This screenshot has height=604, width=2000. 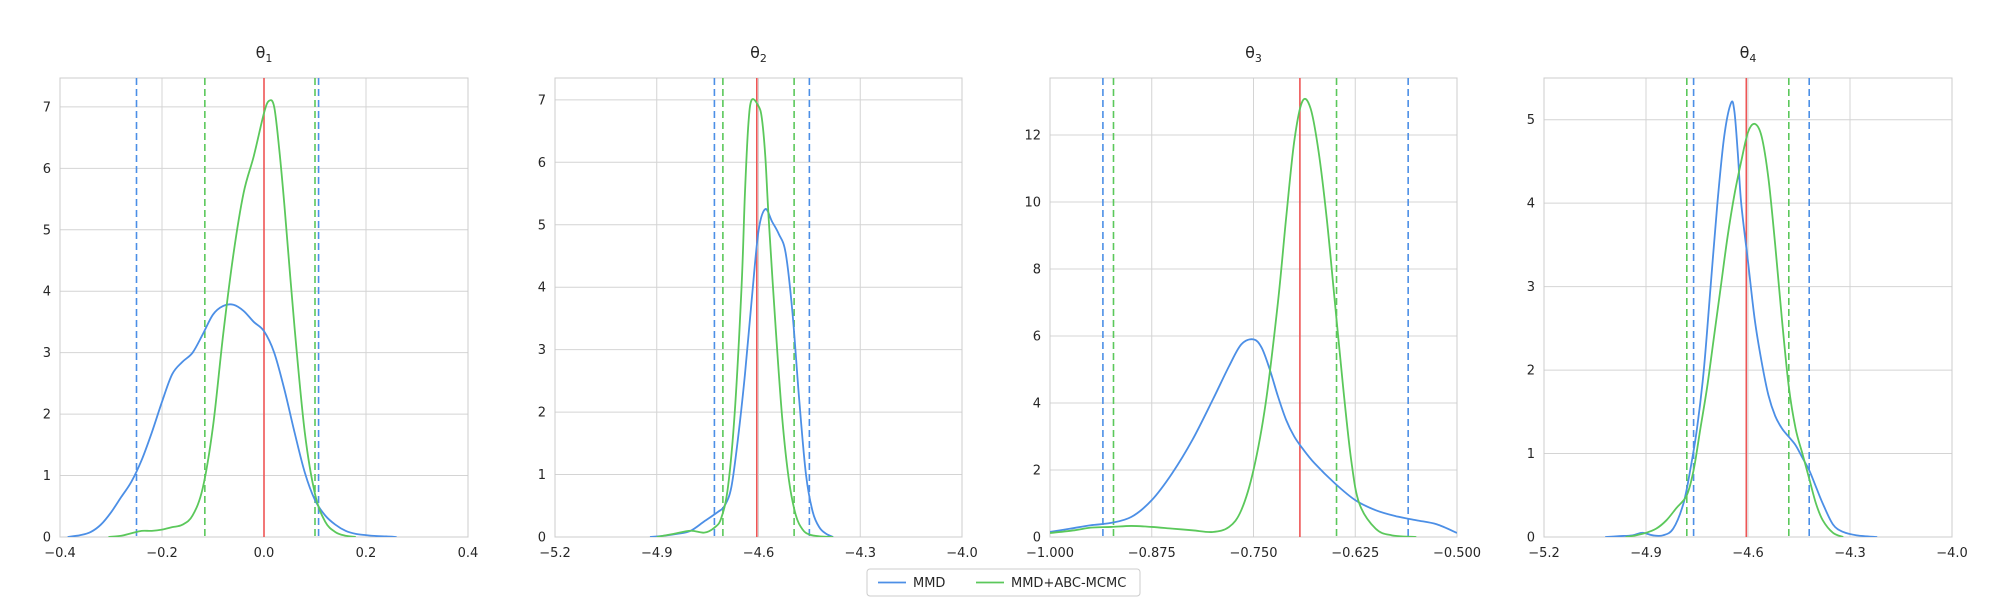 I want to click on legend-label-abc: MMD+ABC-MCMC, so click(x=1068, y=583).